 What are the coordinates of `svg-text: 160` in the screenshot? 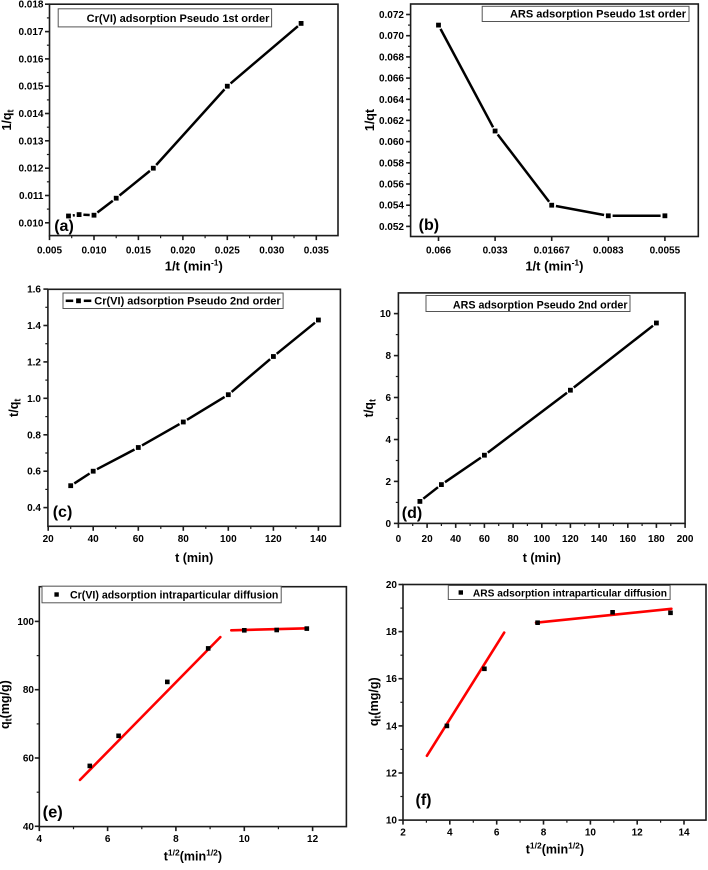 It's located at (627, 539).